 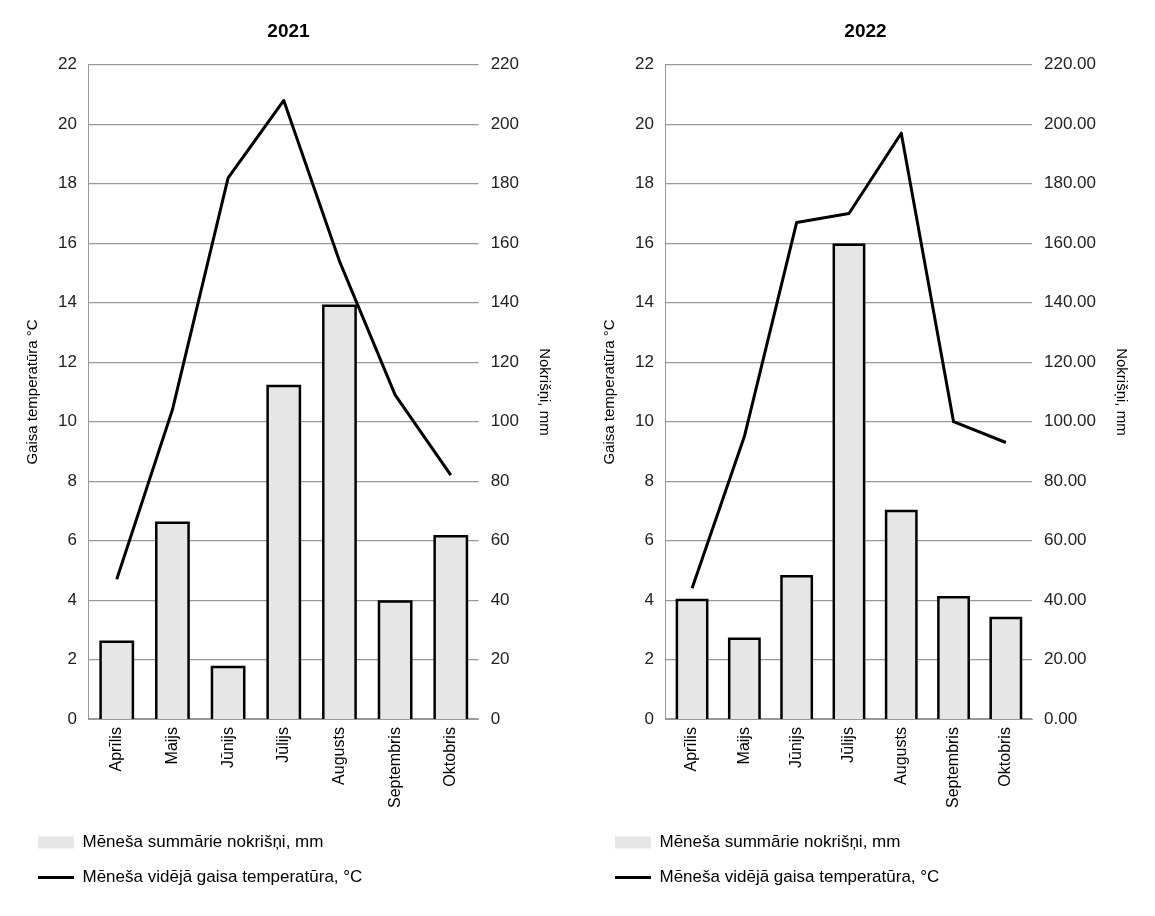 What do you see at coordinates (1065, 659) in the screenshot?
I see `y2-tick-label: 20.00` at bounding box center [1065, 659].